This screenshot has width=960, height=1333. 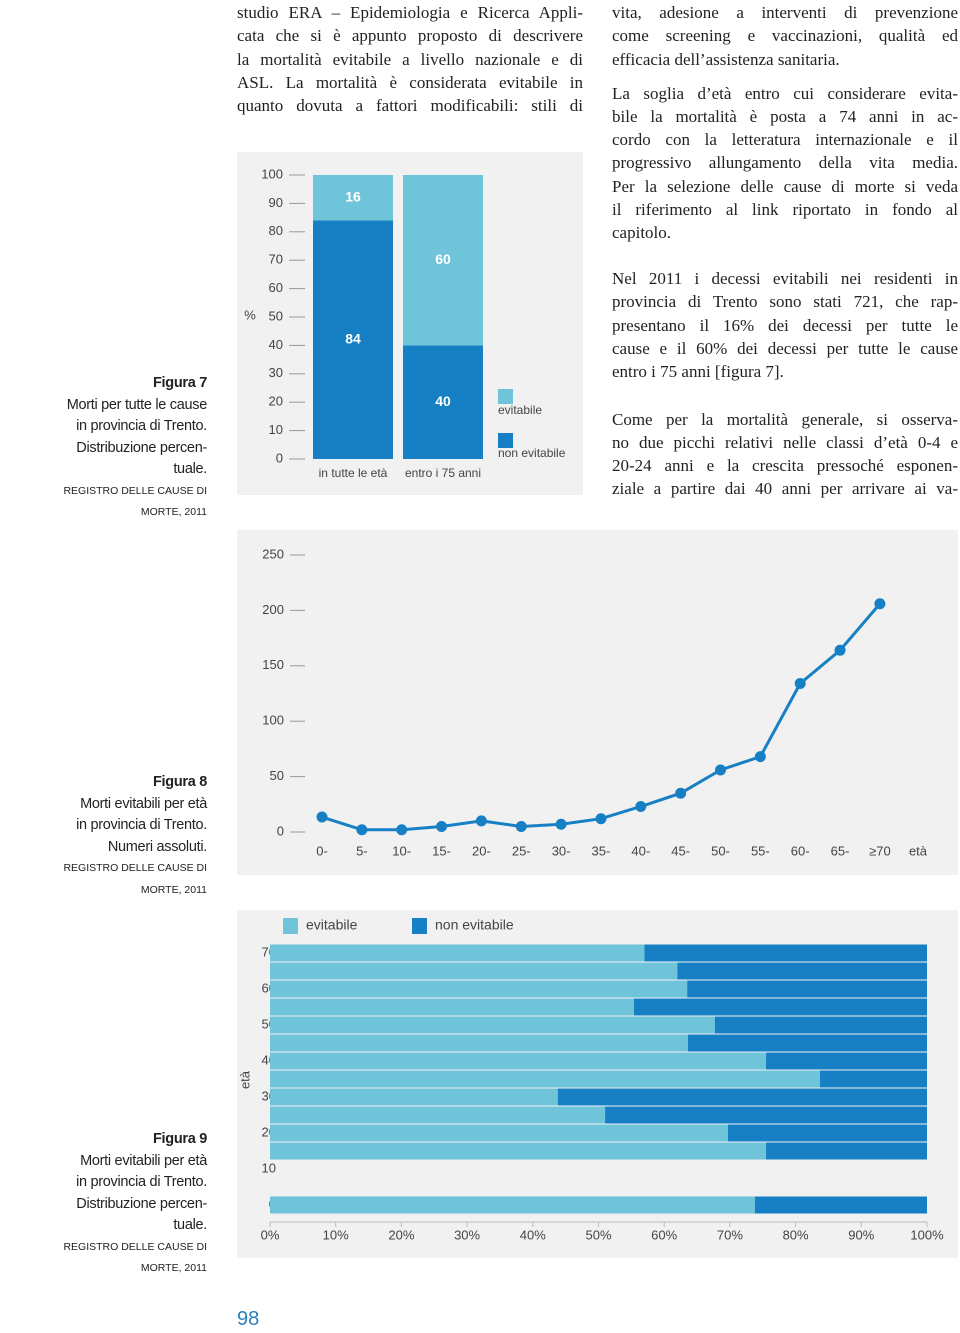 What do you see at coordinates (157, 846) in the screenshot?
I see `caption-line: Numeri assoluti.` at bounding box center [157, 846].